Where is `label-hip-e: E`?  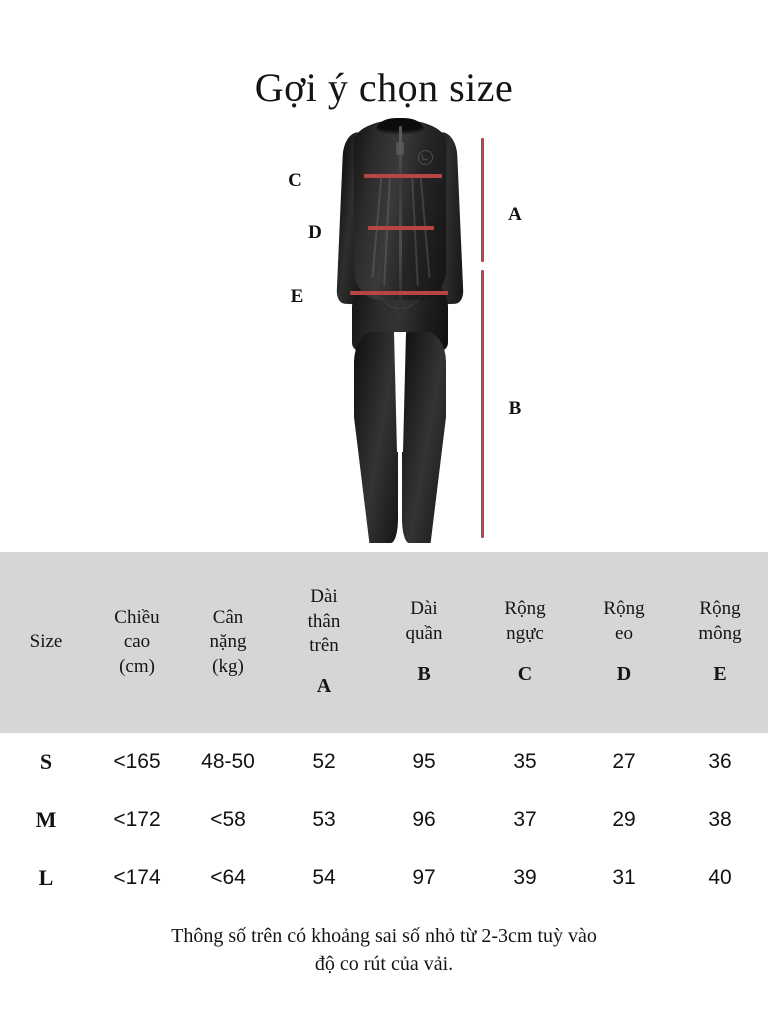
label-hip-e: E is located at coordinates (297, 296).